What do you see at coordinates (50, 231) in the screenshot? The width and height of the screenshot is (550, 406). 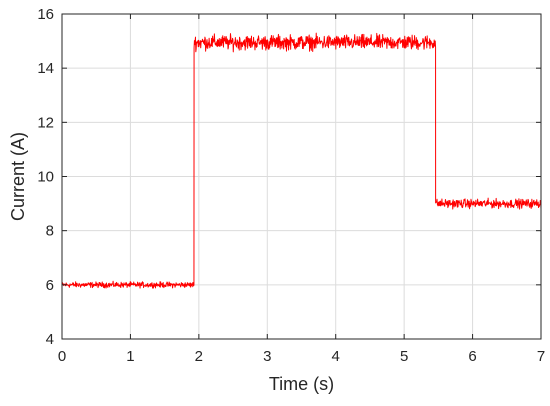 I see `y-tick-label: 8` at bounding box center [50, 231].